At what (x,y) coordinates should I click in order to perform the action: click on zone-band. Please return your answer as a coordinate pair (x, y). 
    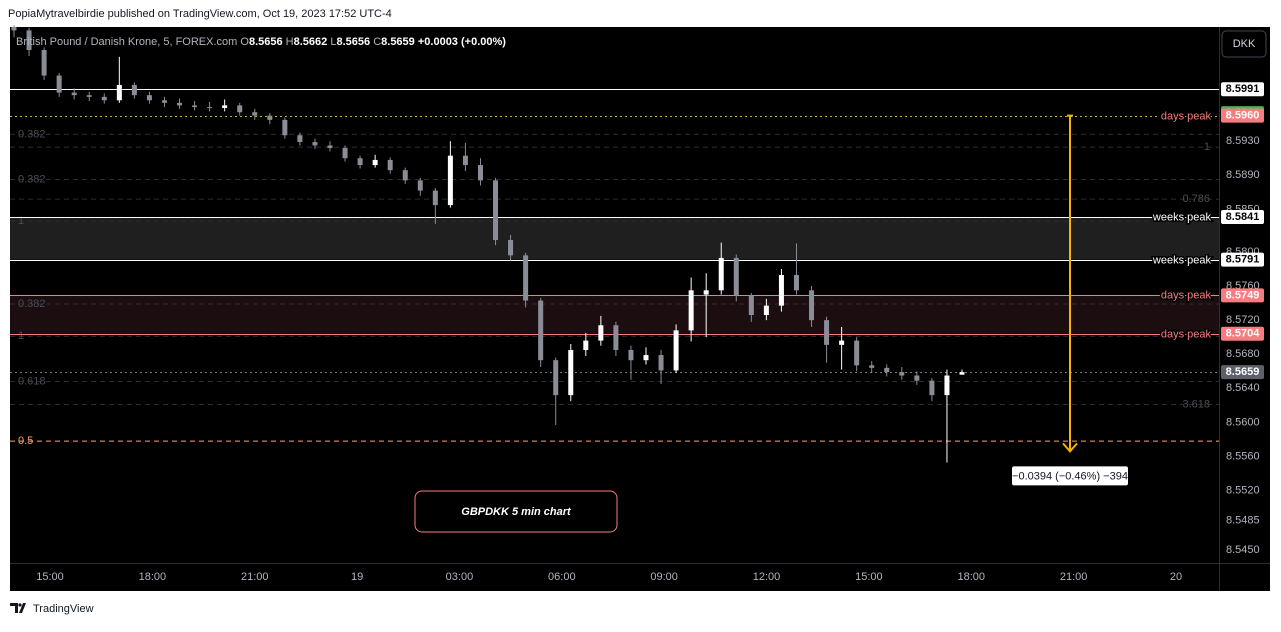
    Looking at the image, I should click on (614, 238).